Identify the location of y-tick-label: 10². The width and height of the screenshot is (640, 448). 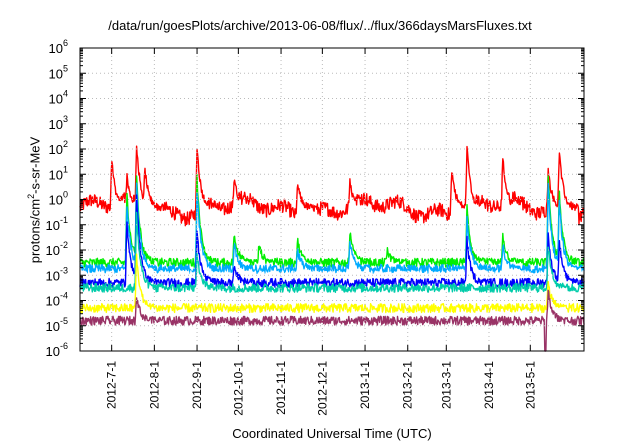
(58, 148).